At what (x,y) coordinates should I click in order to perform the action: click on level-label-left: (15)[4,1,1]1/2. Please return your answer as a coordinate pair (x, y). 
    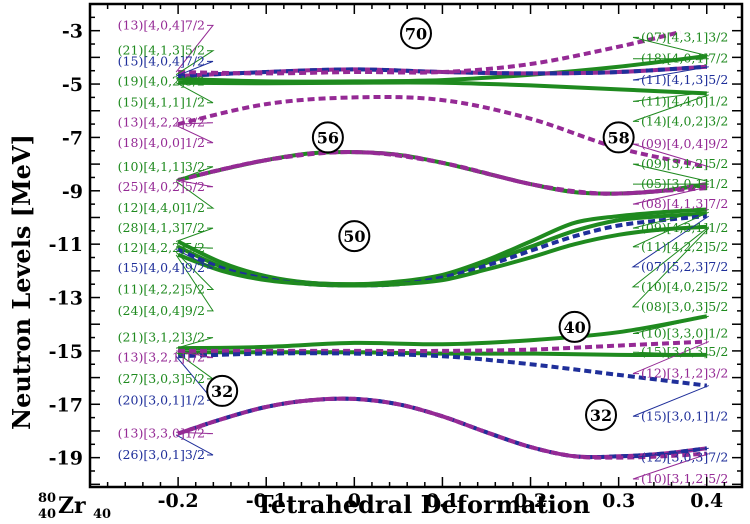
    Looking at the image, I should click on (161, 102).